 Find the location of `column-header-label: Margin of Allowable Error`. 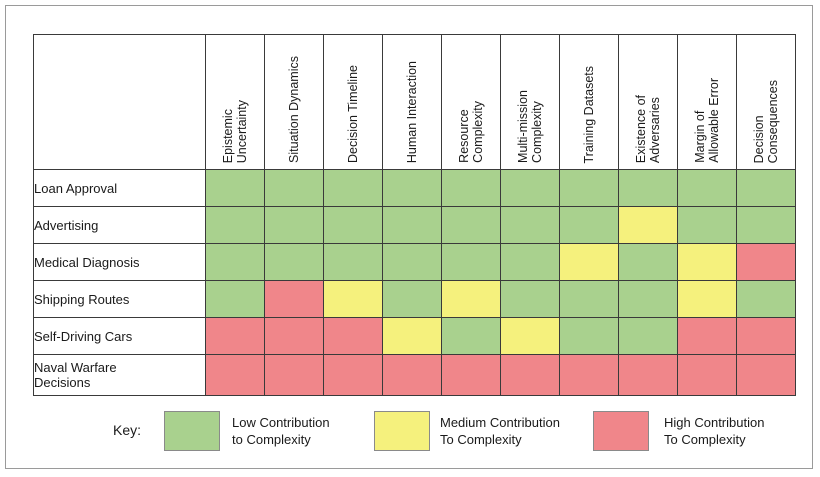

column-header-label: Margin of Allowable Error is located at coordinates (707, 120).